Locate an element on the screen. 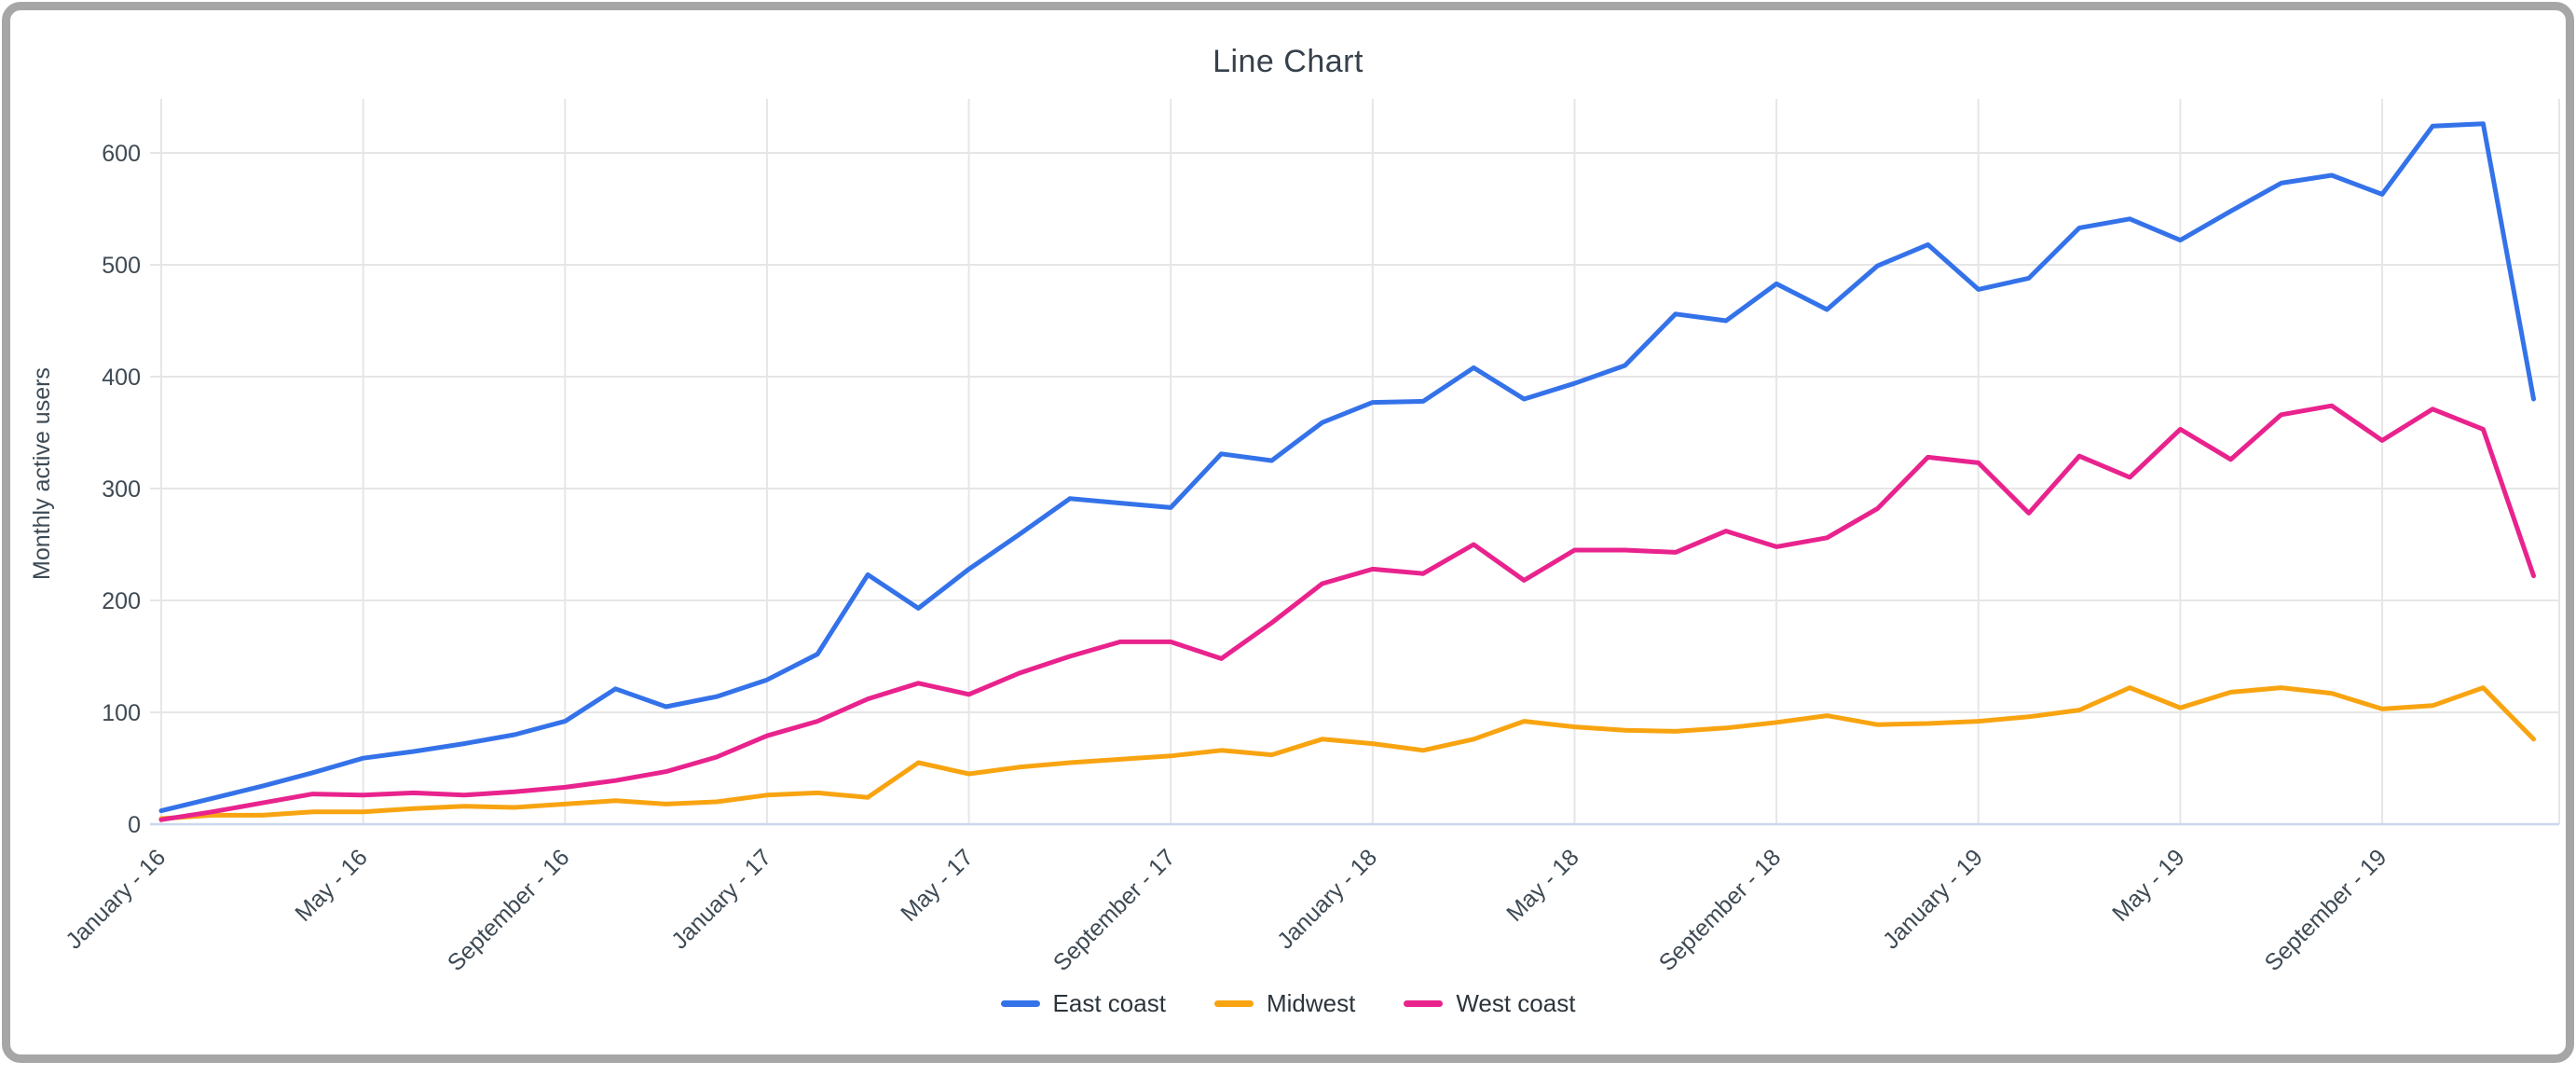 This screenshot has width=2576, height=1075. y-axis-title: Monthly active users is located at coordinates (42, 474).